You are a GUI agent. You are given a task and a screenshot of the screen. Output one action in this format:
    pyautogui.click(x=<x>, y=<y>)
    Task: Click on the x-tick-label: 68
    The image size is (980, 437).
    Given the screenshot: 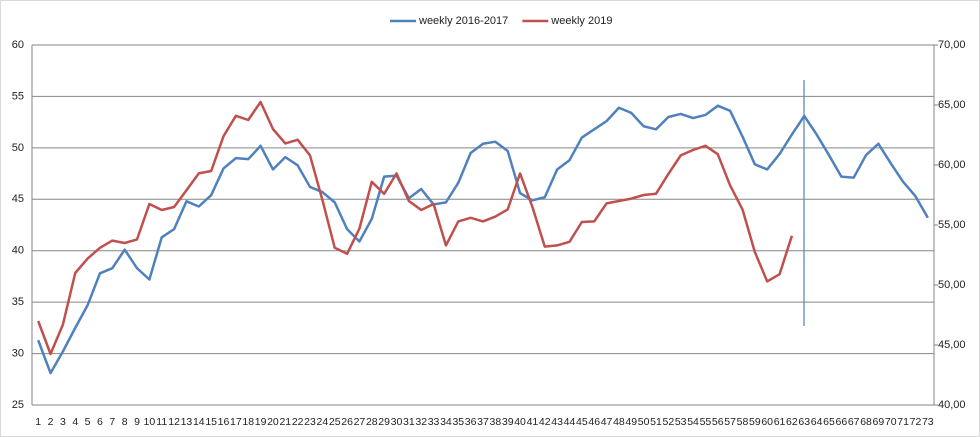 What is the action you would take?
    pyautogui.click(x=866, y=422)
    